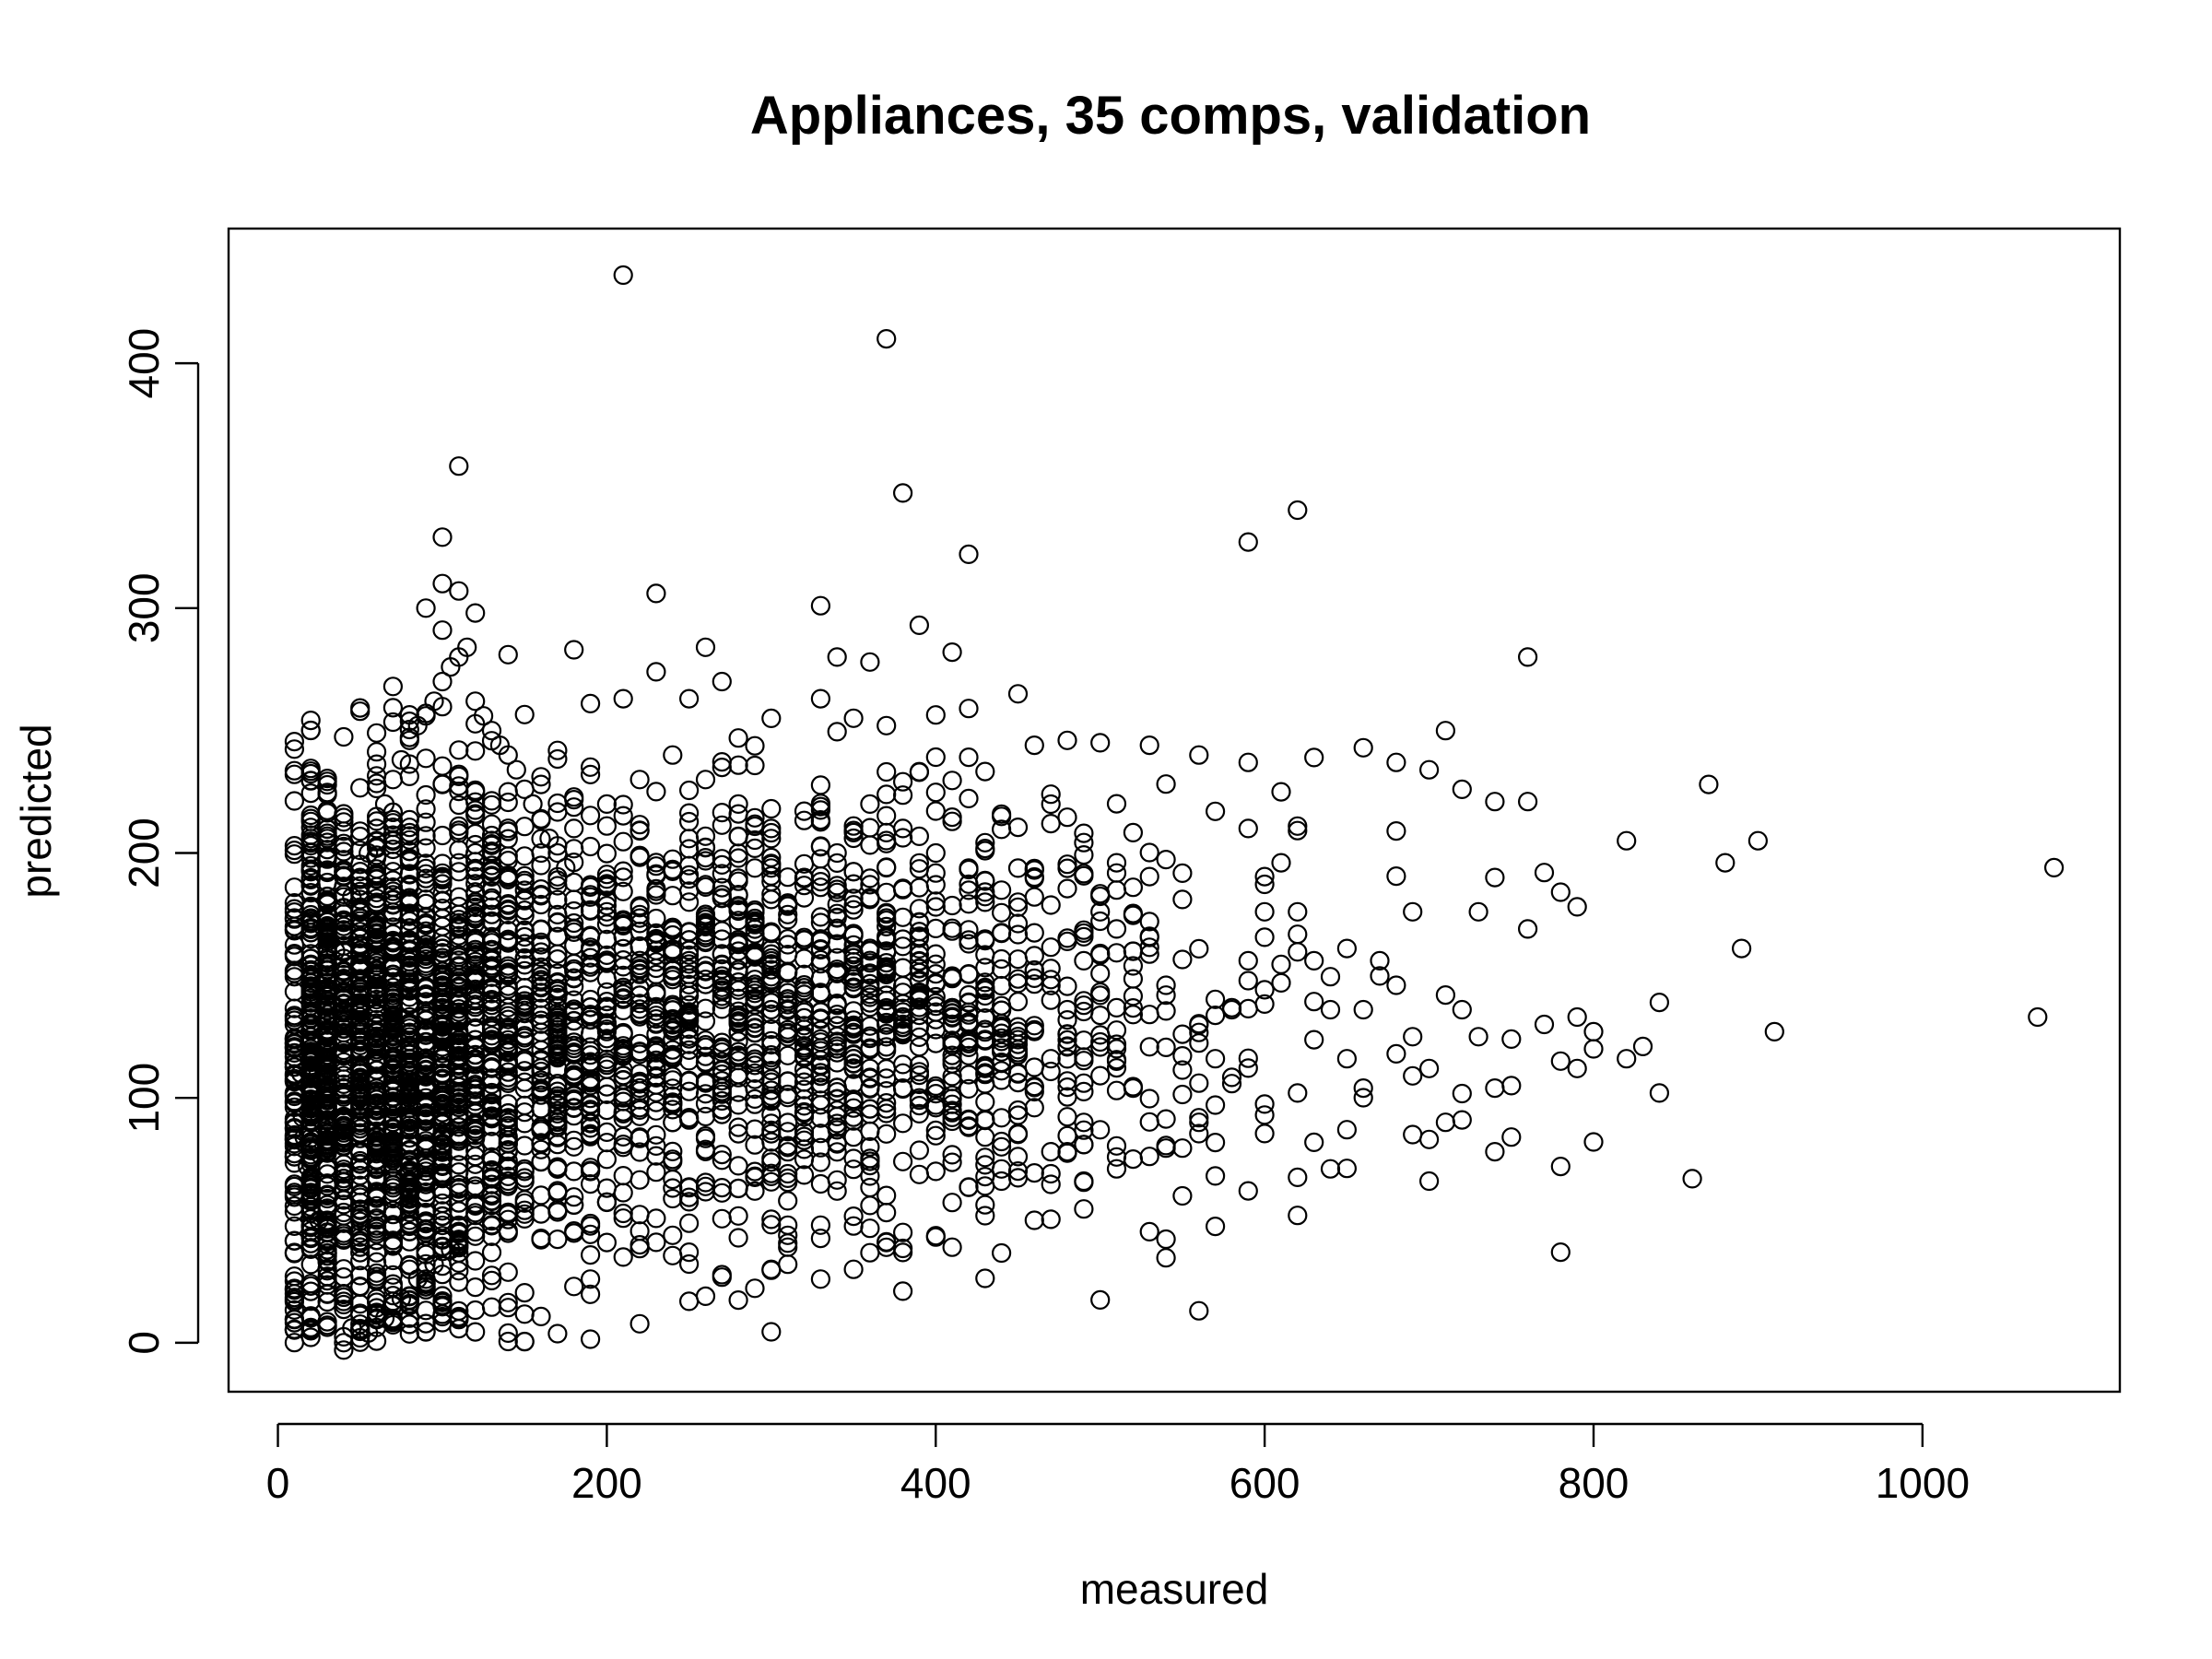 Image resolution: width=2212 pixels, height=1659 pixels. I want to click on x-tick-label: 1000, so click(1923, 1483).